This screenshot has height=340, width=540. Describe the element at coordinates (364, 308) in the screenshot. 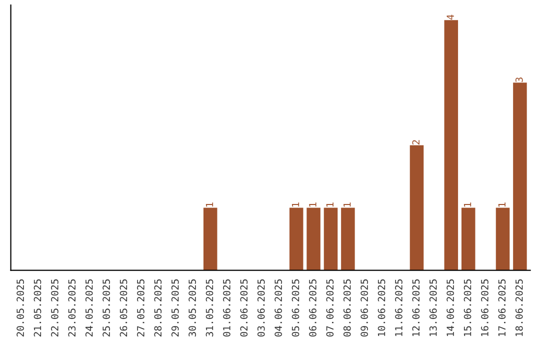

I see `x-tick-label: 09.06.2025` at that location.